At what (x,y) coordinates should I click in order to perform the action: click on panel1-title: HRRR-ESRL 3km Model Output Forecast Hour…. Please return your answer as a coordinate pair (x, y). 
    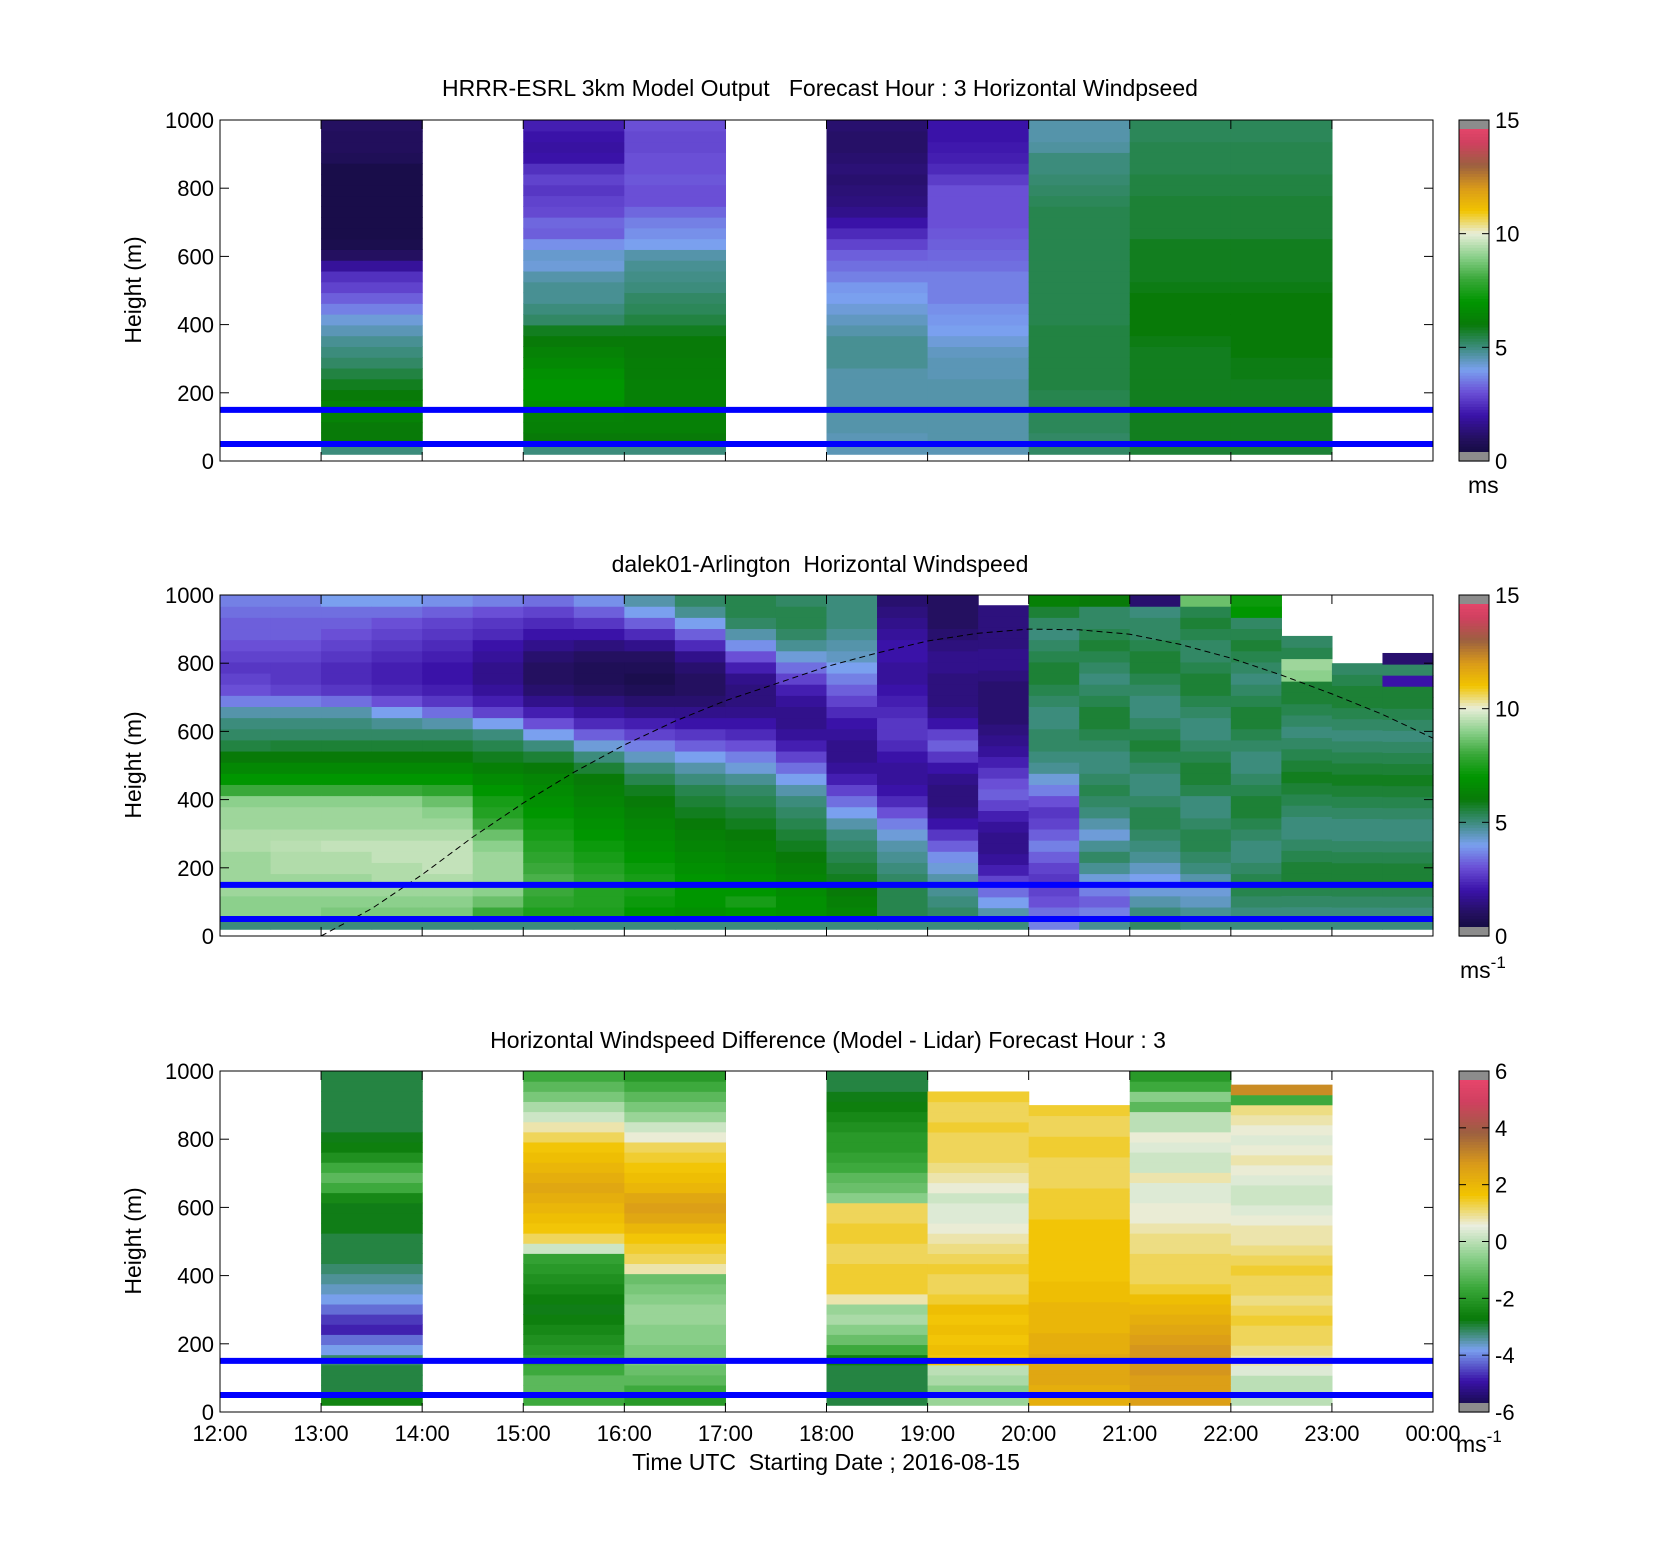
    Looking at the image, I should click on (820, 88).